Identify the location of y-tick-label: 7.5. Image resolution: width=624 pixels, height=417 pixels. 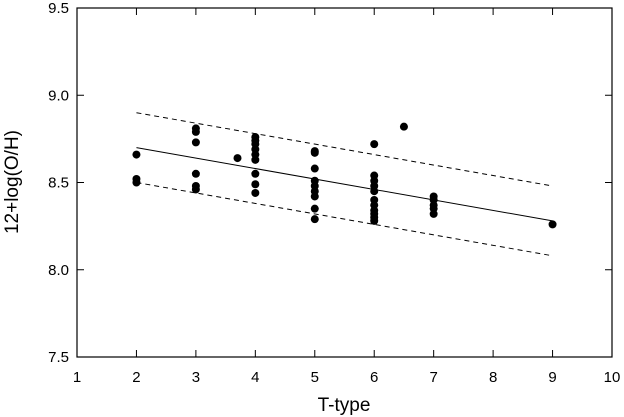
(58, 357).